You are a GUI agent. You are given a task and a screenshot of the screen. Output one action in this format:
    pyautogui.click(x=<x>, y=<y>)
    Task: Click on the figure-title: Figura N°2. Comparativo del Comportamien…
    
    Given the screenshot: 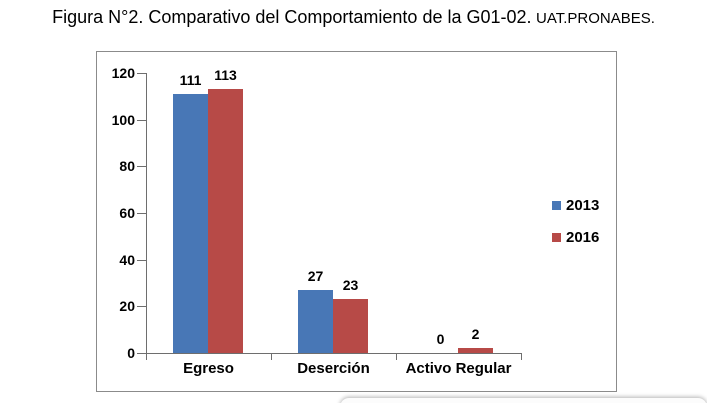 What is the action you would take?
    pyautogui.click(x=353, y=17)
    